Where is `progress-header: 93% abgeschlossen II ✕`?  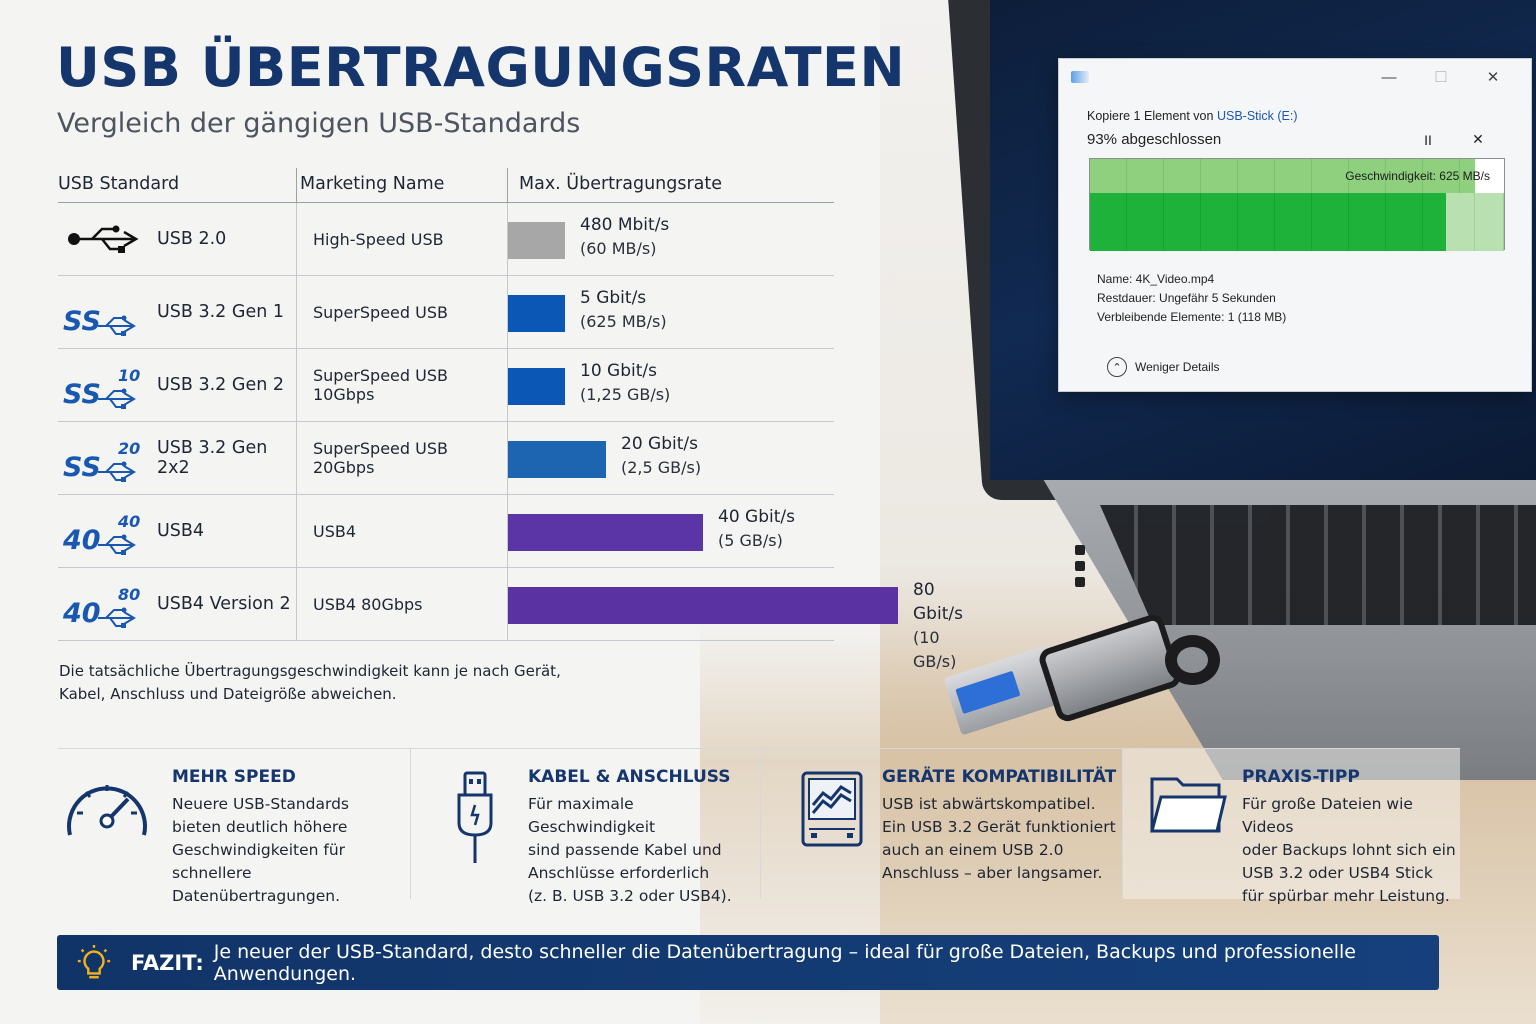 progress-header: 93% abgeschlossen II ✕ is located at coordinates (1295, 139).